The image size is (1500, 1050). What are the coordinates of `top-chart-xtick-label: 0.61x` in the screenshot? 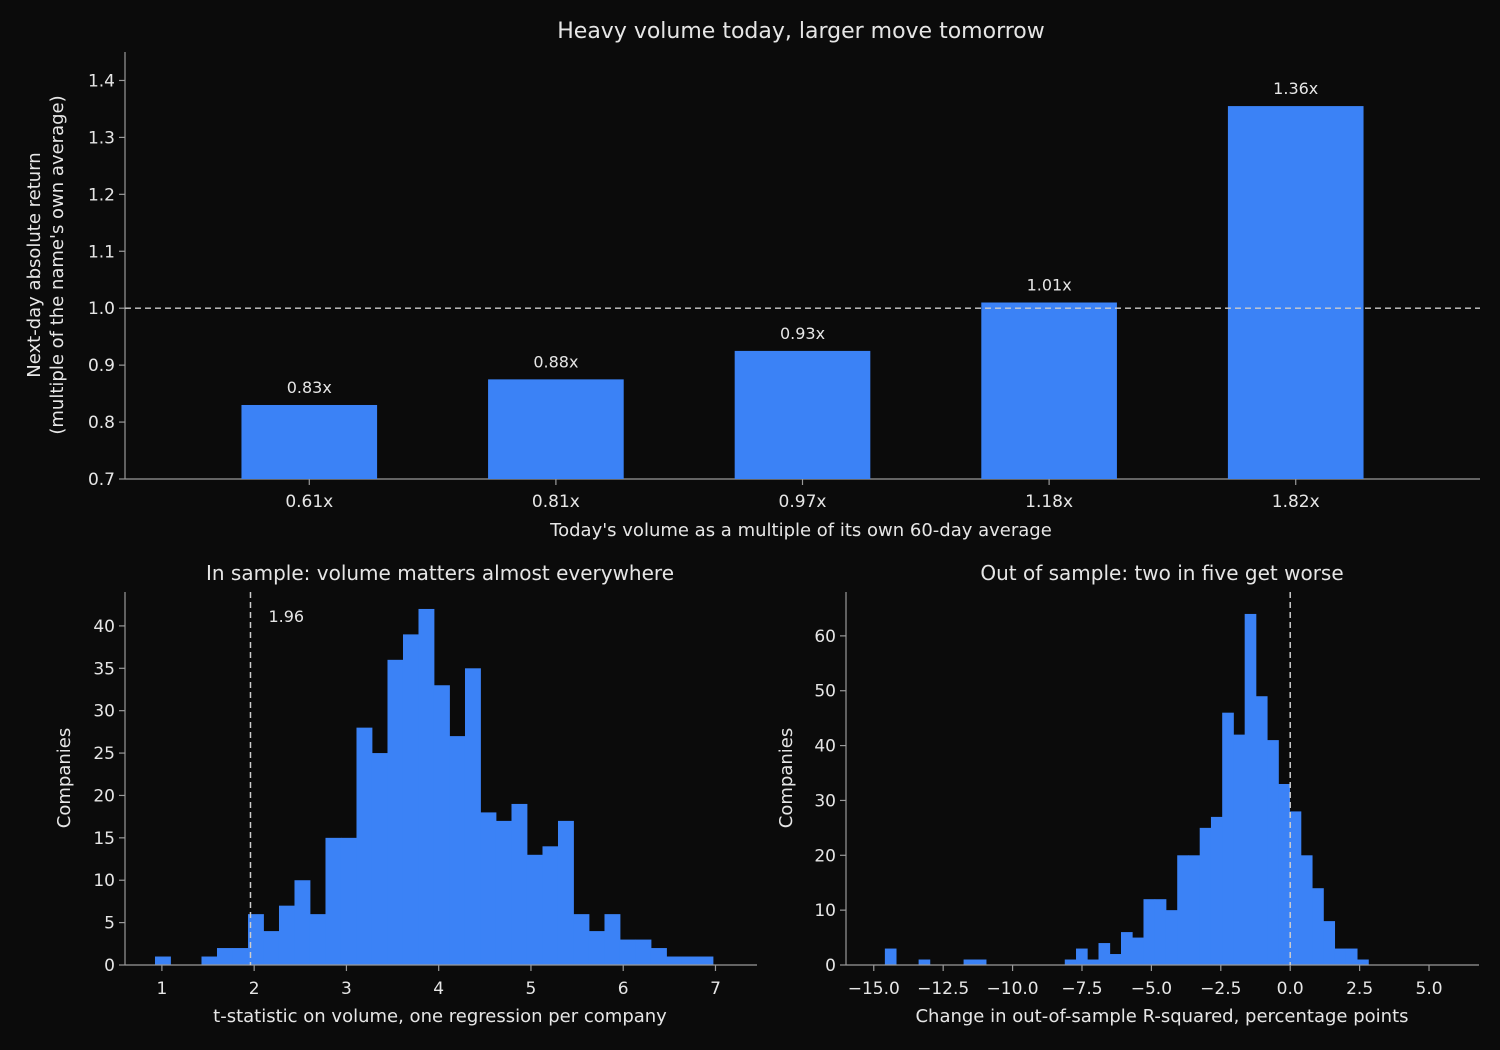 It's located at (309, 502).